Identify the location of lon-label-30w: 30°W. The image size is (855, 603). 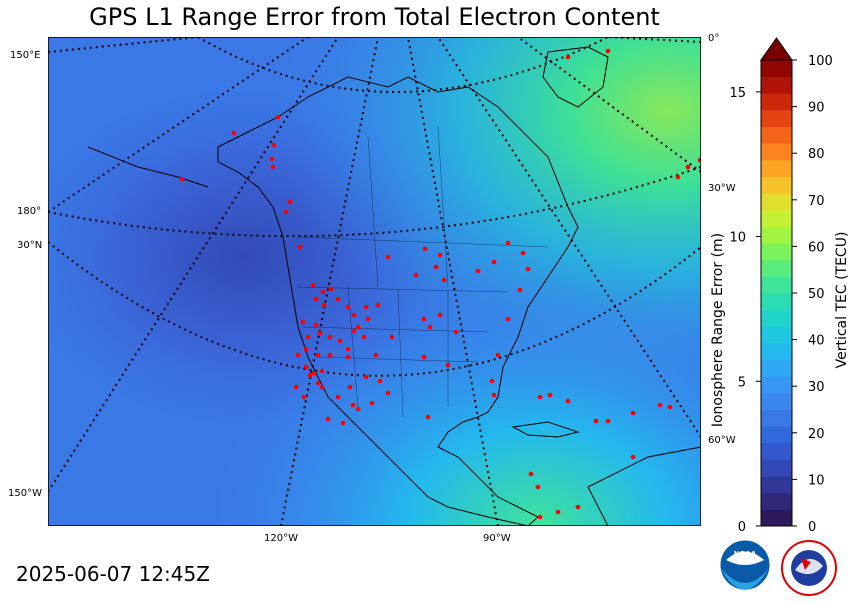
(722, 188).